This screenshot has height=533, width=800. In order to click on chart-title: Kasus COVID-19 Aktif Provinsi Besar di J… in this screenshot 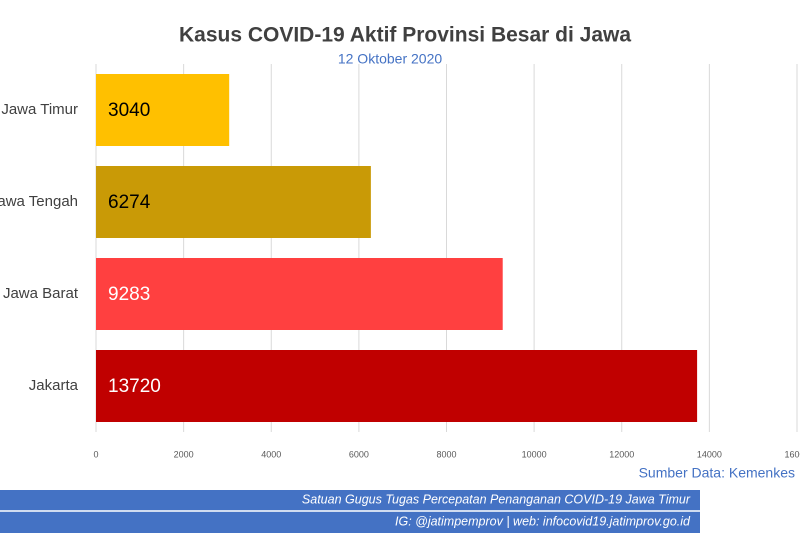, I will do `click(405, 35)`.